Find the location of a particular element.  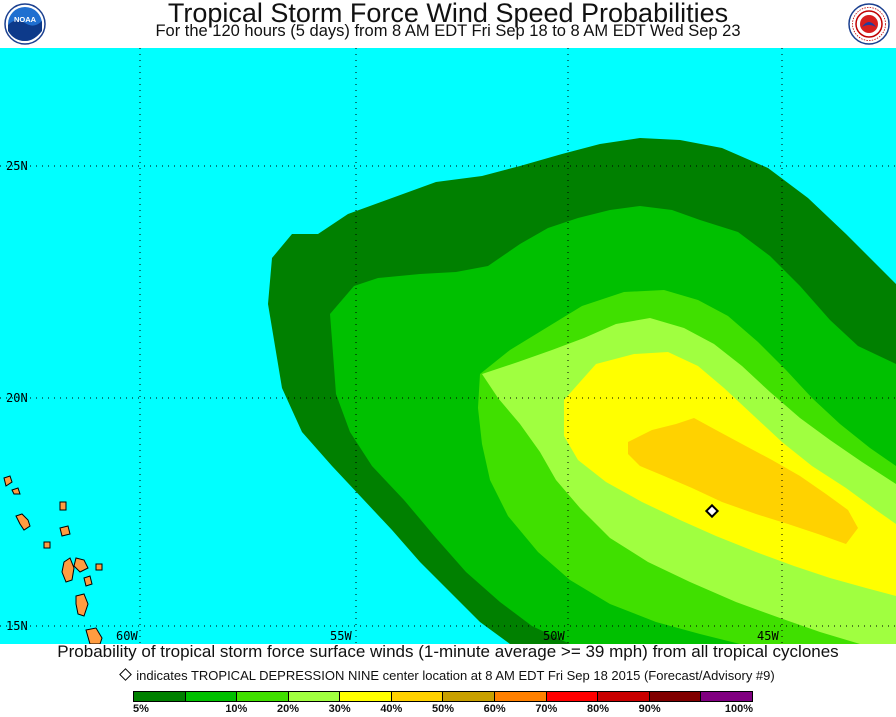

caribbean-islands is located at coordinates (53, 559).